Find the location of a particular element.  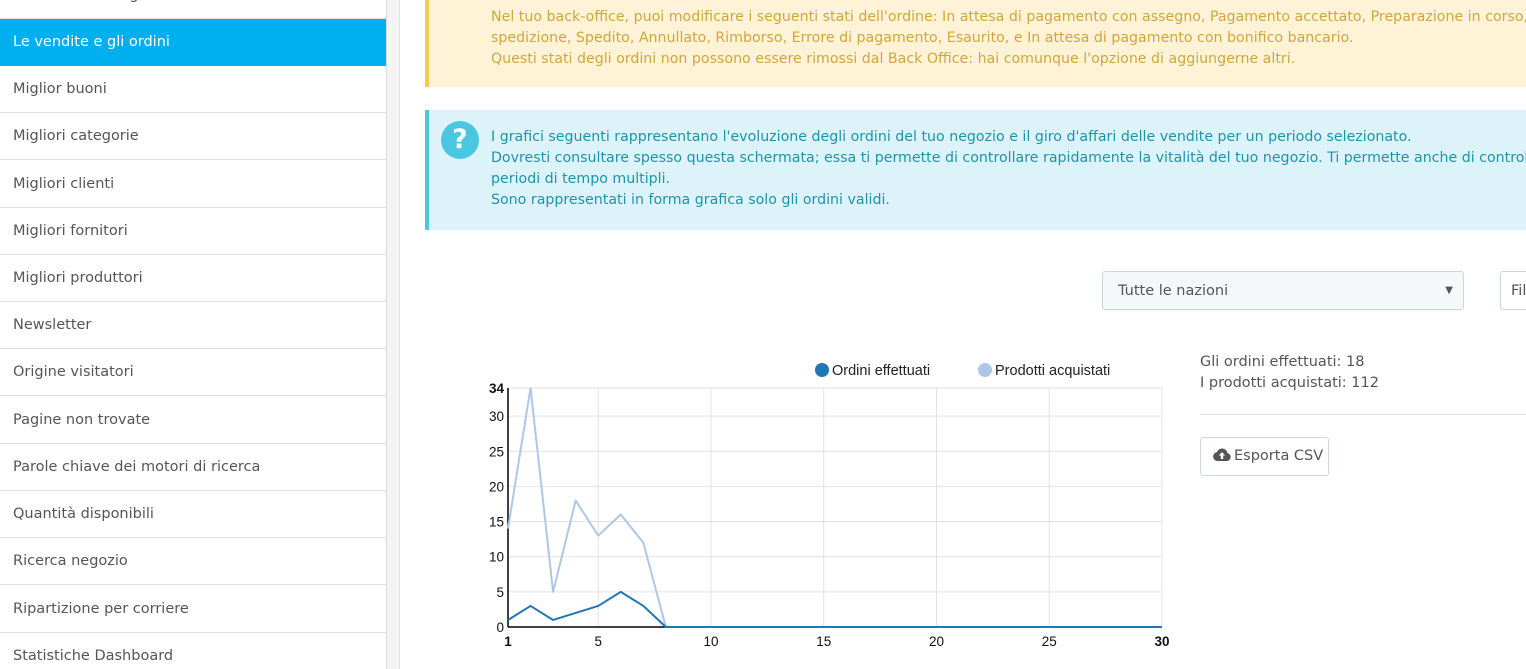

y-tick-label: 25 is located at coordinates (496, 451).